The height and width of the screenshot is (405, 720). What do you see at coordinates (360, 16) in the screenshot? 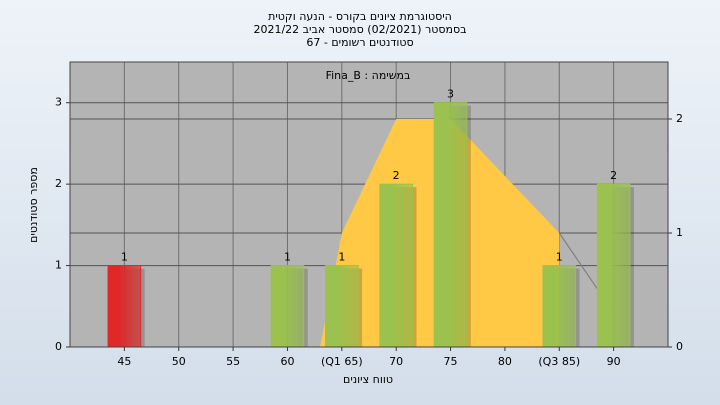
I see `chart-title: היסטוגרמת ציונים בקורס - הנעה וקטית` at bounding box center [360, 16].